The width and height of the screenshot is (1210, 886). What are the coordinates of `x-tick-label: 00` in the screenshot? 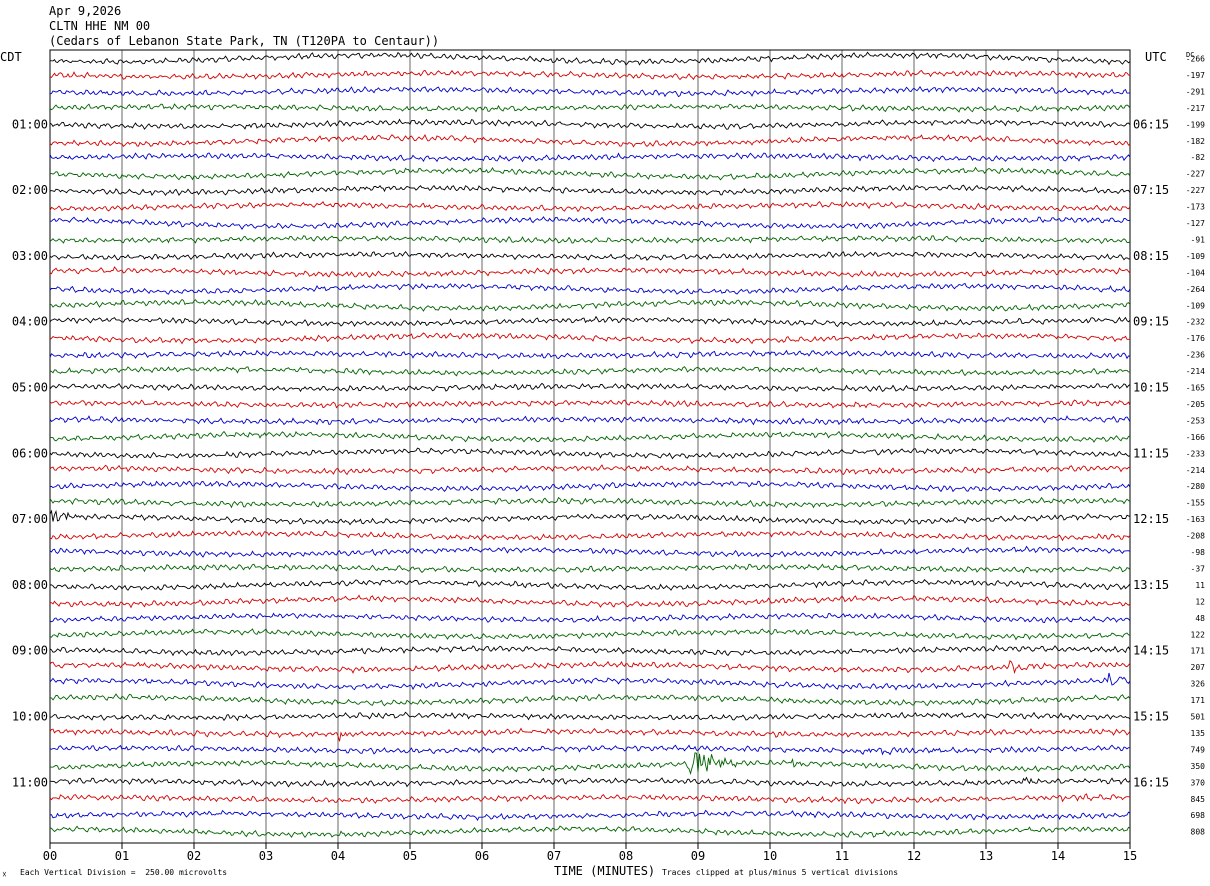 It's located at (50, 856).